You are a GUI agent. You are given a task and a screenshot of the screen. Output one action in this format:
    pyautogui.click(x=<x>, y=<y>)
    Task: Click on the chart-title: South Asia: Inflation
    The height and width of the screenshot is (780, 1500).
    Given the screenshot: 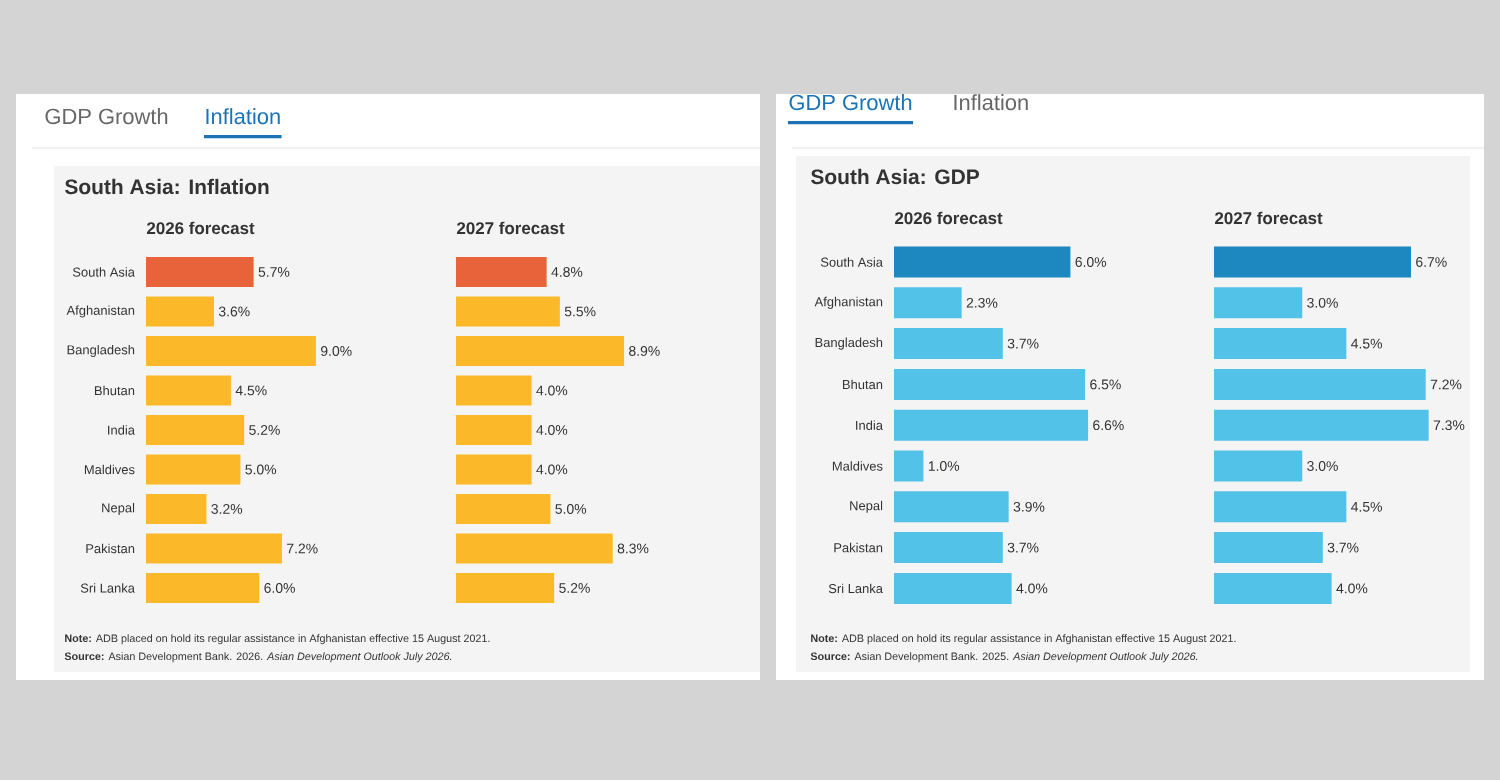 What is the action you would take?
    pyautogui.click(x=167, y=186)
    